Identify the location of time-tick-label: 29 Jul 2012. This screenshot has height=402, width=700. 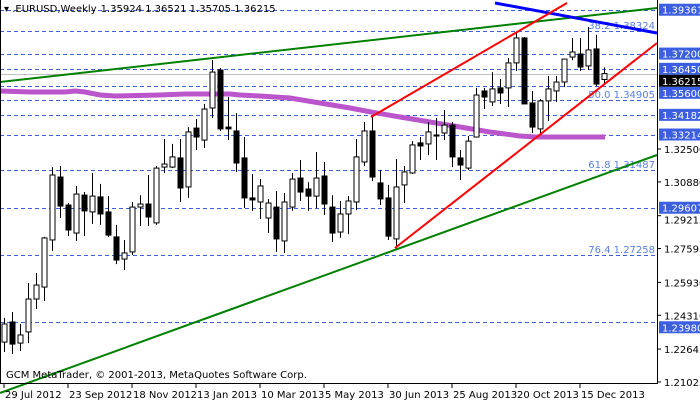
(33, 395).